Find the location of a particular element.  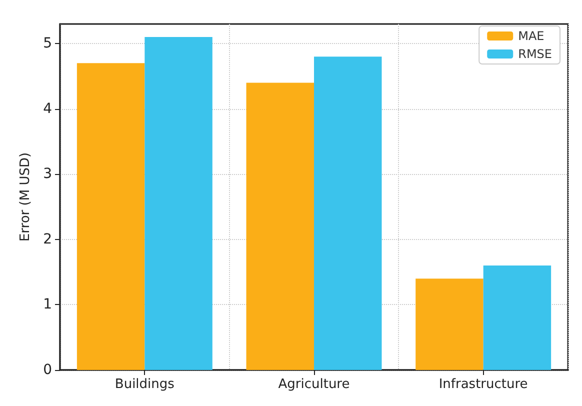

y-tick-label: 4 is located at coordinates (47, 108).